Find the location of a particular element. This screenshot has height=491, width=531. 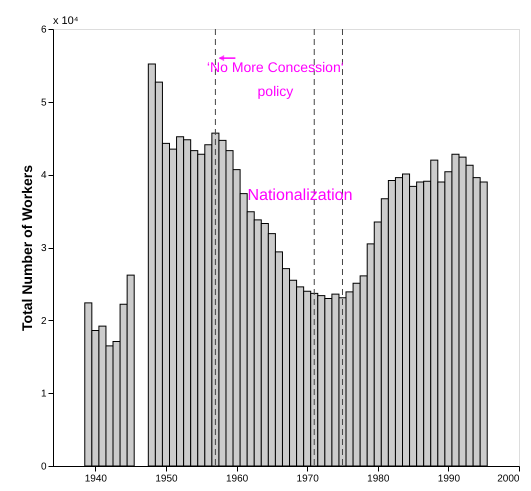

x-tick-label: 1950 is located at coordinates (166, 479).